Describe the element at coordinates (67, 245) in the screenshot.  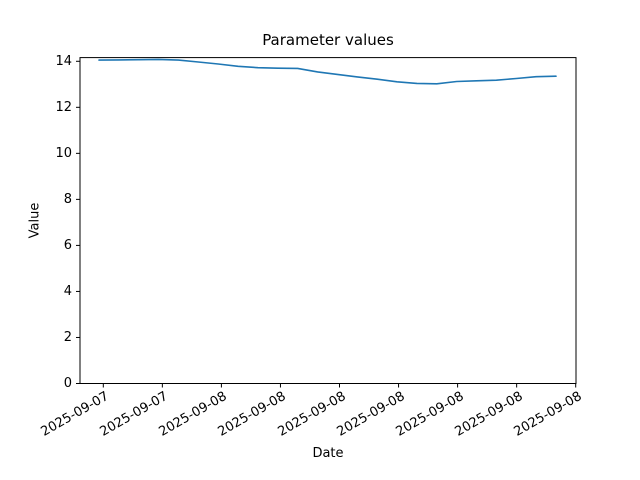
I see `y-tick-label: 6` at that location.